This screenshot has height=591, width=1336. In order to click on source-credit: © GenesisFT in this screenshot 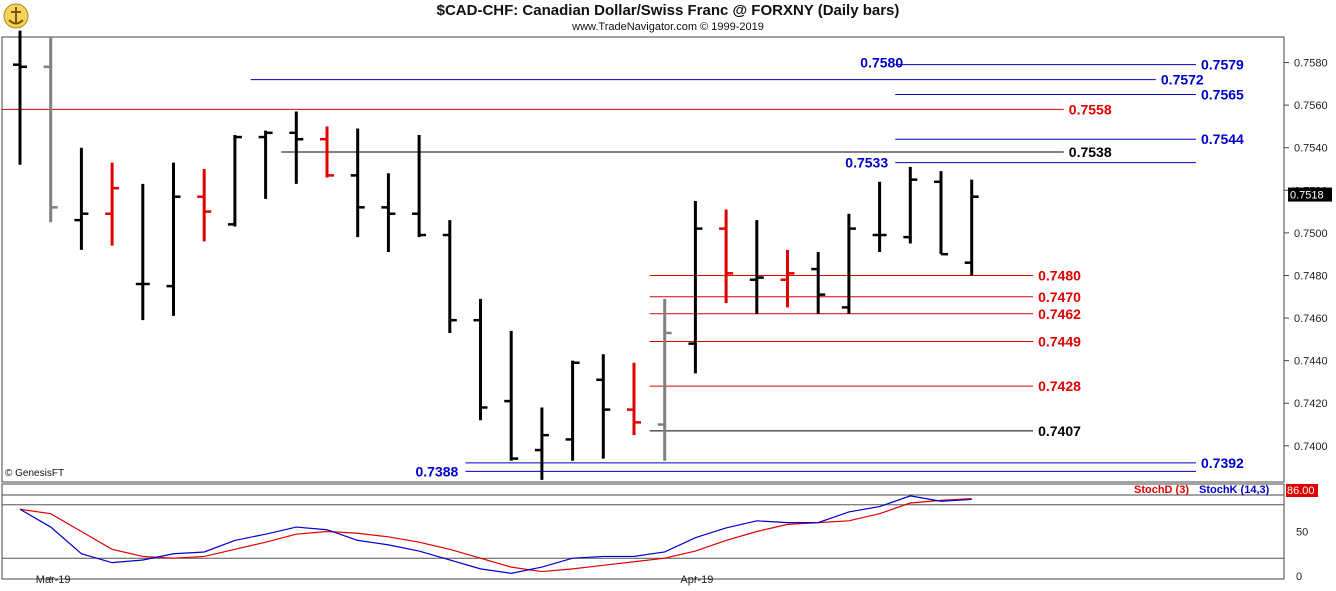, I will do `click(35, 473)`.